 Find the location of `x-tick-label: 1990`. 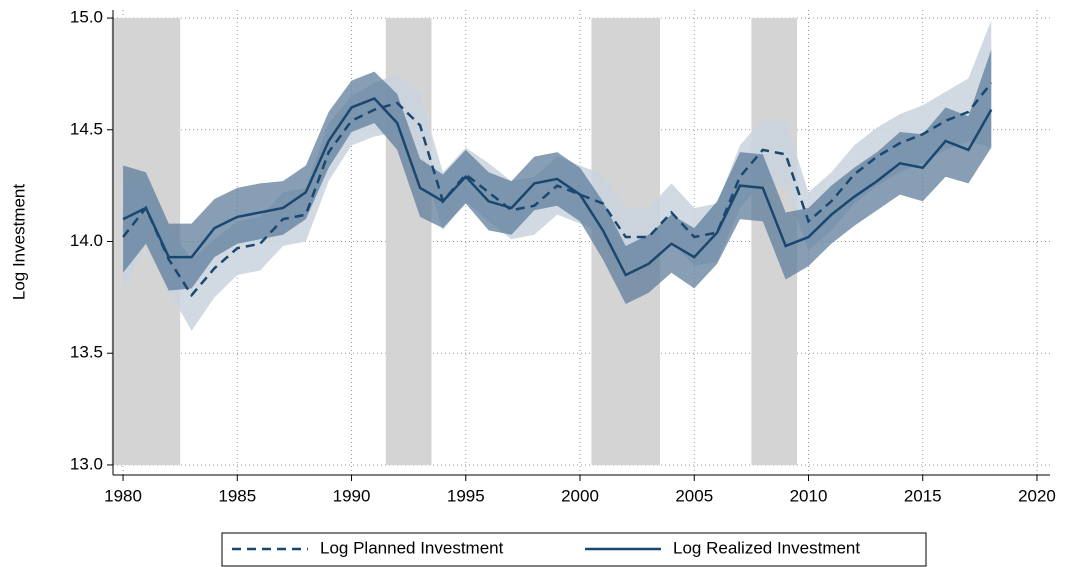

x-tick-label: 1990 is located at coordinates (352, 495).